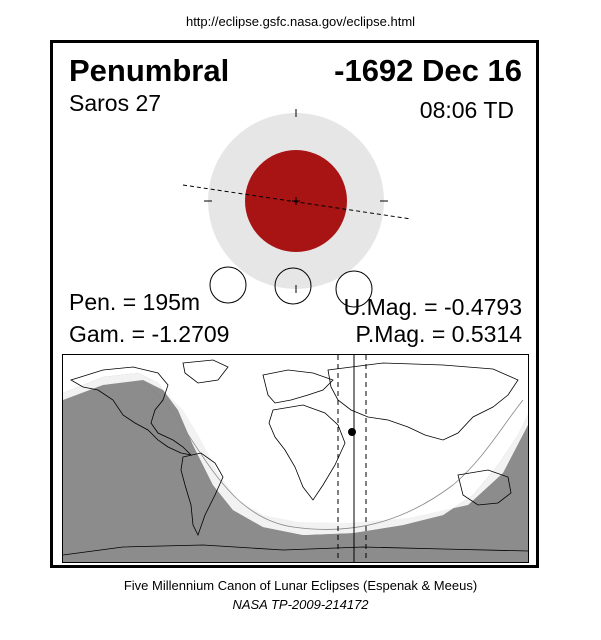  What do you see at coordinates (295, 550) in the screenshot?
I see `continent-antarctica` at bounding box center [295, 550].